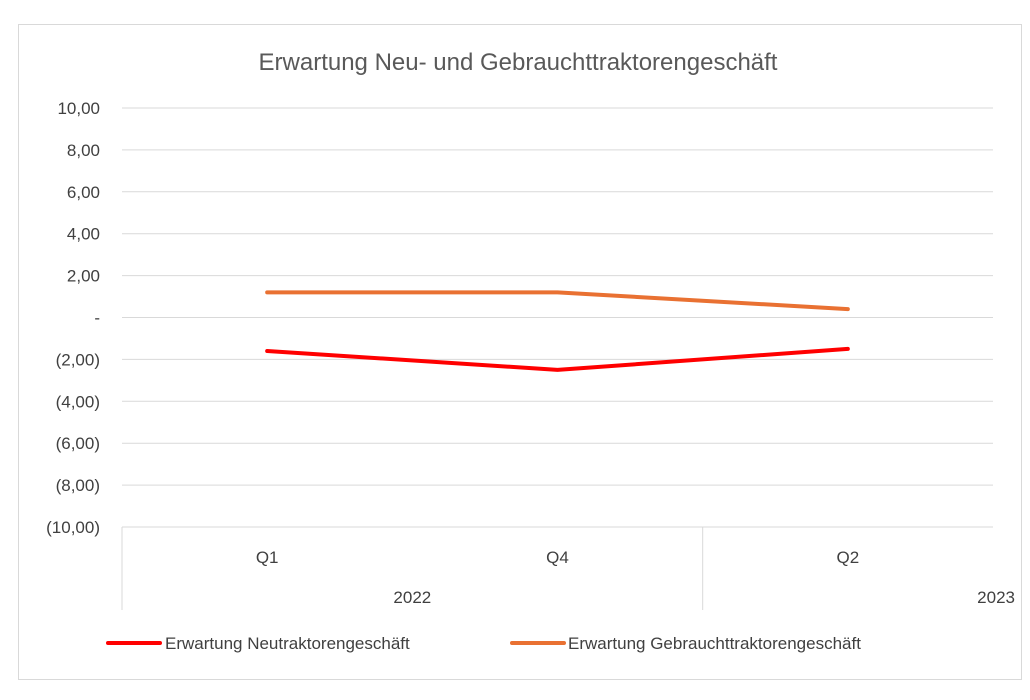 This screenshot has width=1030, height=700. What do you see at coordinates (847, 557) in the screenshot?
I see `x-tick-label: Q2` at bounding box center [847, 557].